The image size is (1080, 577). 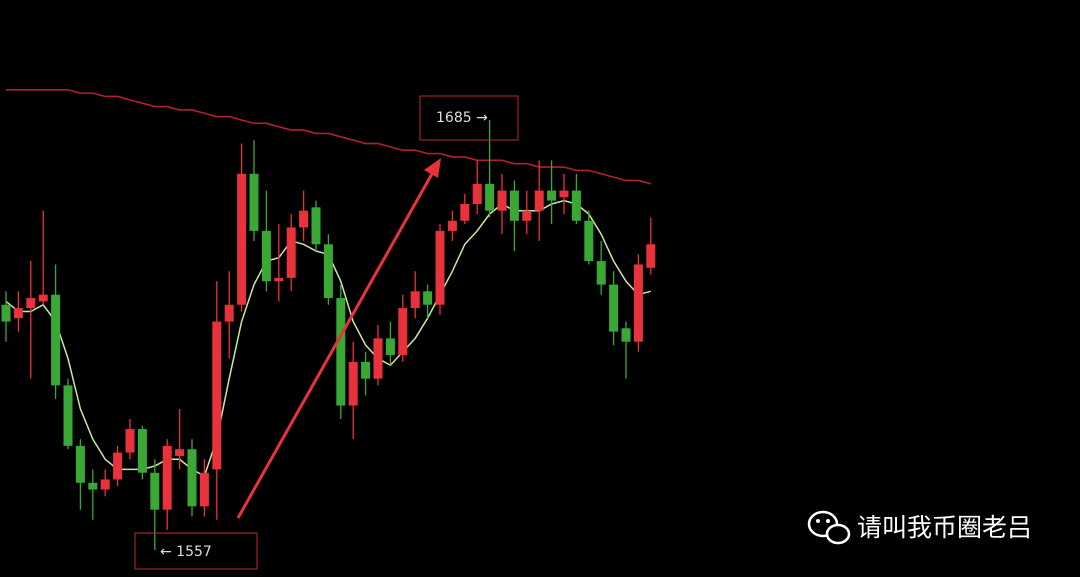 What do you see at coordinates (329, 136) in the screenshot?
I see `moving-average` at bounding box center [329, 136].